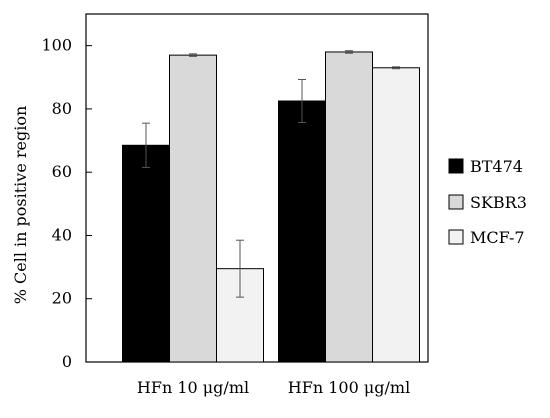 This screenshot has width=550, height=418. Describe the element at coordinates (66, 203) in the screenshot. I see `y-axis-ticks: 0 20 40 60 80 100` at that location.